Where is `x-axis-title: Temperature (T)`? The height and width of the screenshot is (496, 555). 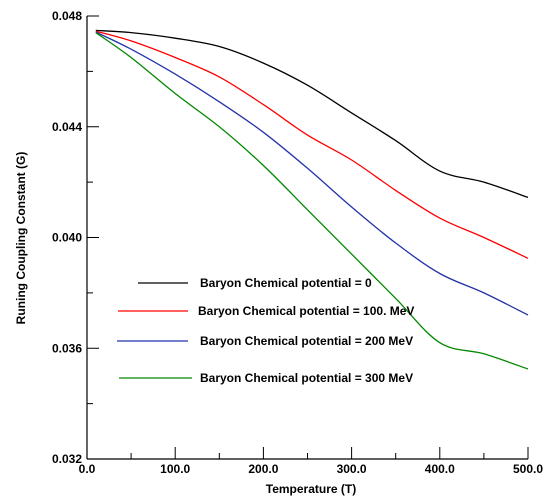
x-axis-title: Temperature (T) is located at coordinates (311, 489).